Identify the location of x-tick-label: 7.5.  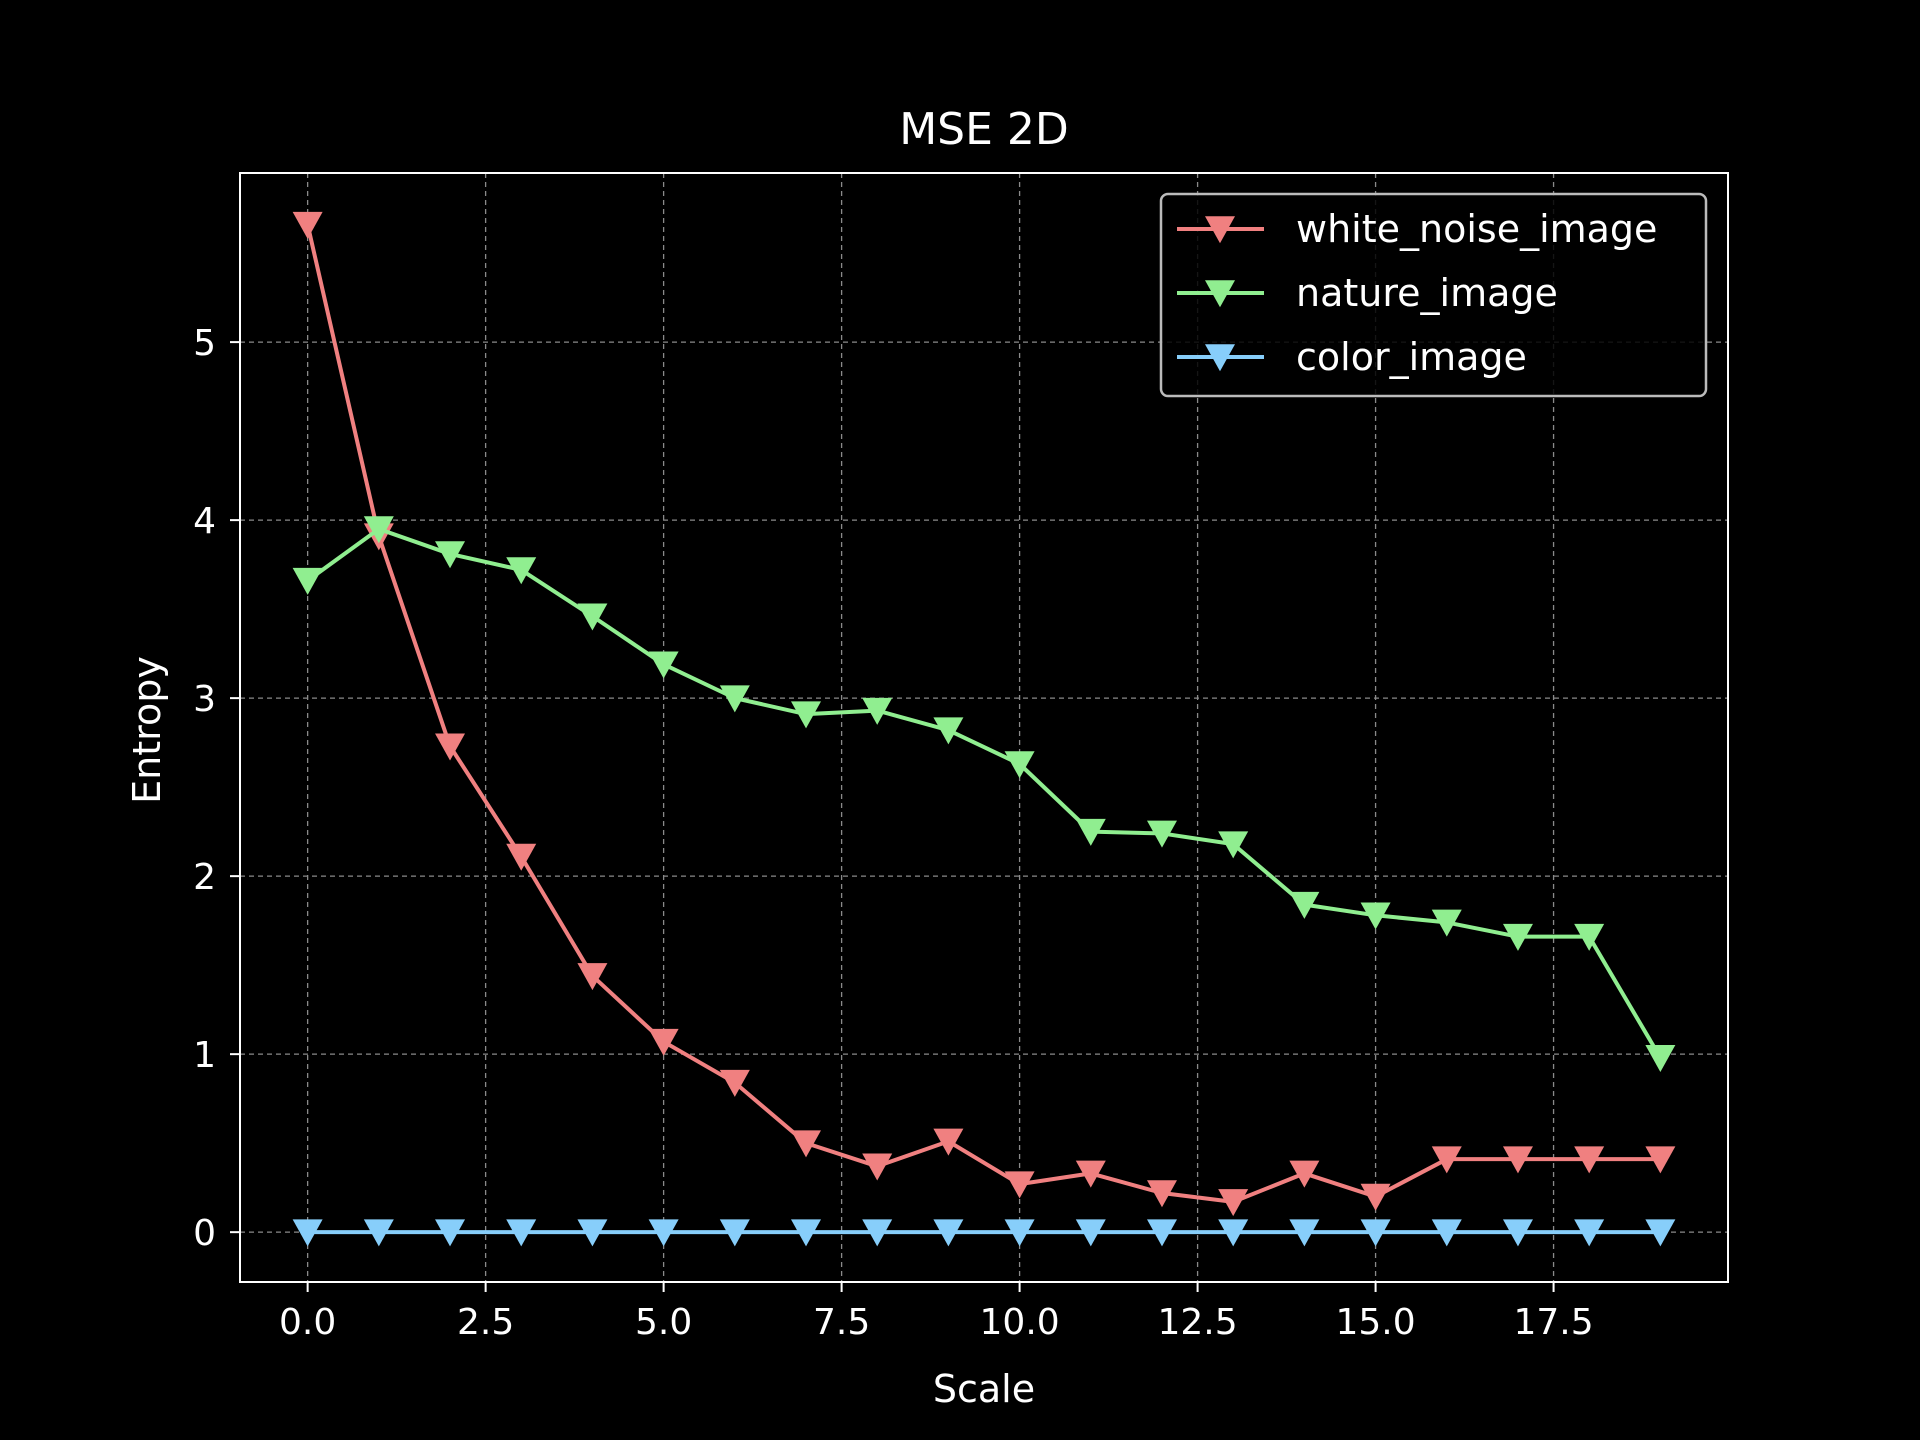
(841, 1322).